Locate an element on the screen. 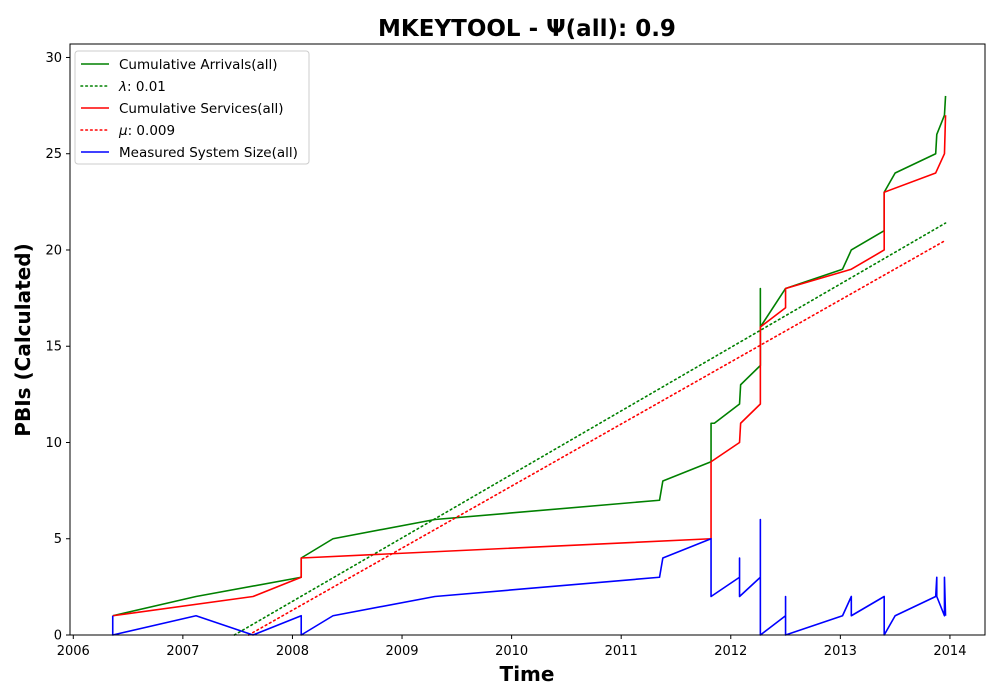 The height and width of the screenshot is (700, 1000). x-tick-label-2012: 2012 is located at coordinates (730, 651).